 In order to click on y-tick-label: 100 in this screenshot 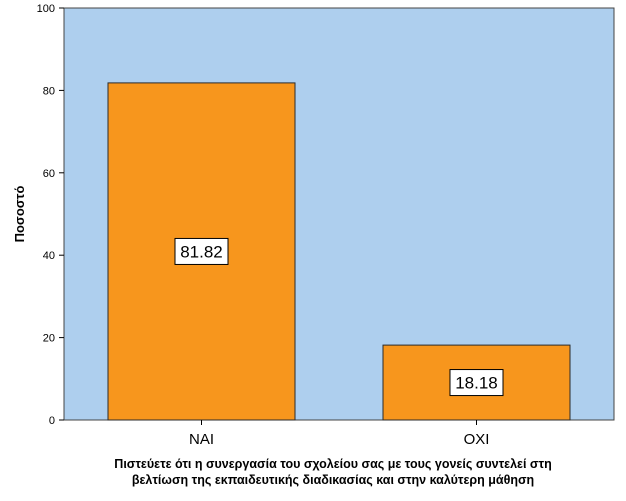, I will do `click(46, 9)`.